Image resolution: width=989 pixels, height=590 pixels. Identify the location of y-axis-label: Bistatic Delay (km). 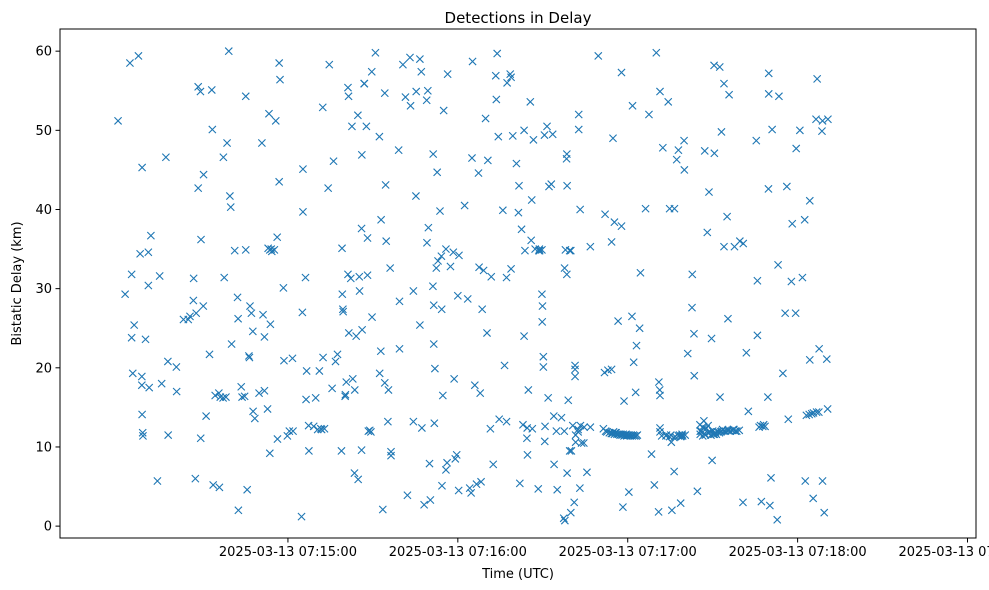
(17, 283).